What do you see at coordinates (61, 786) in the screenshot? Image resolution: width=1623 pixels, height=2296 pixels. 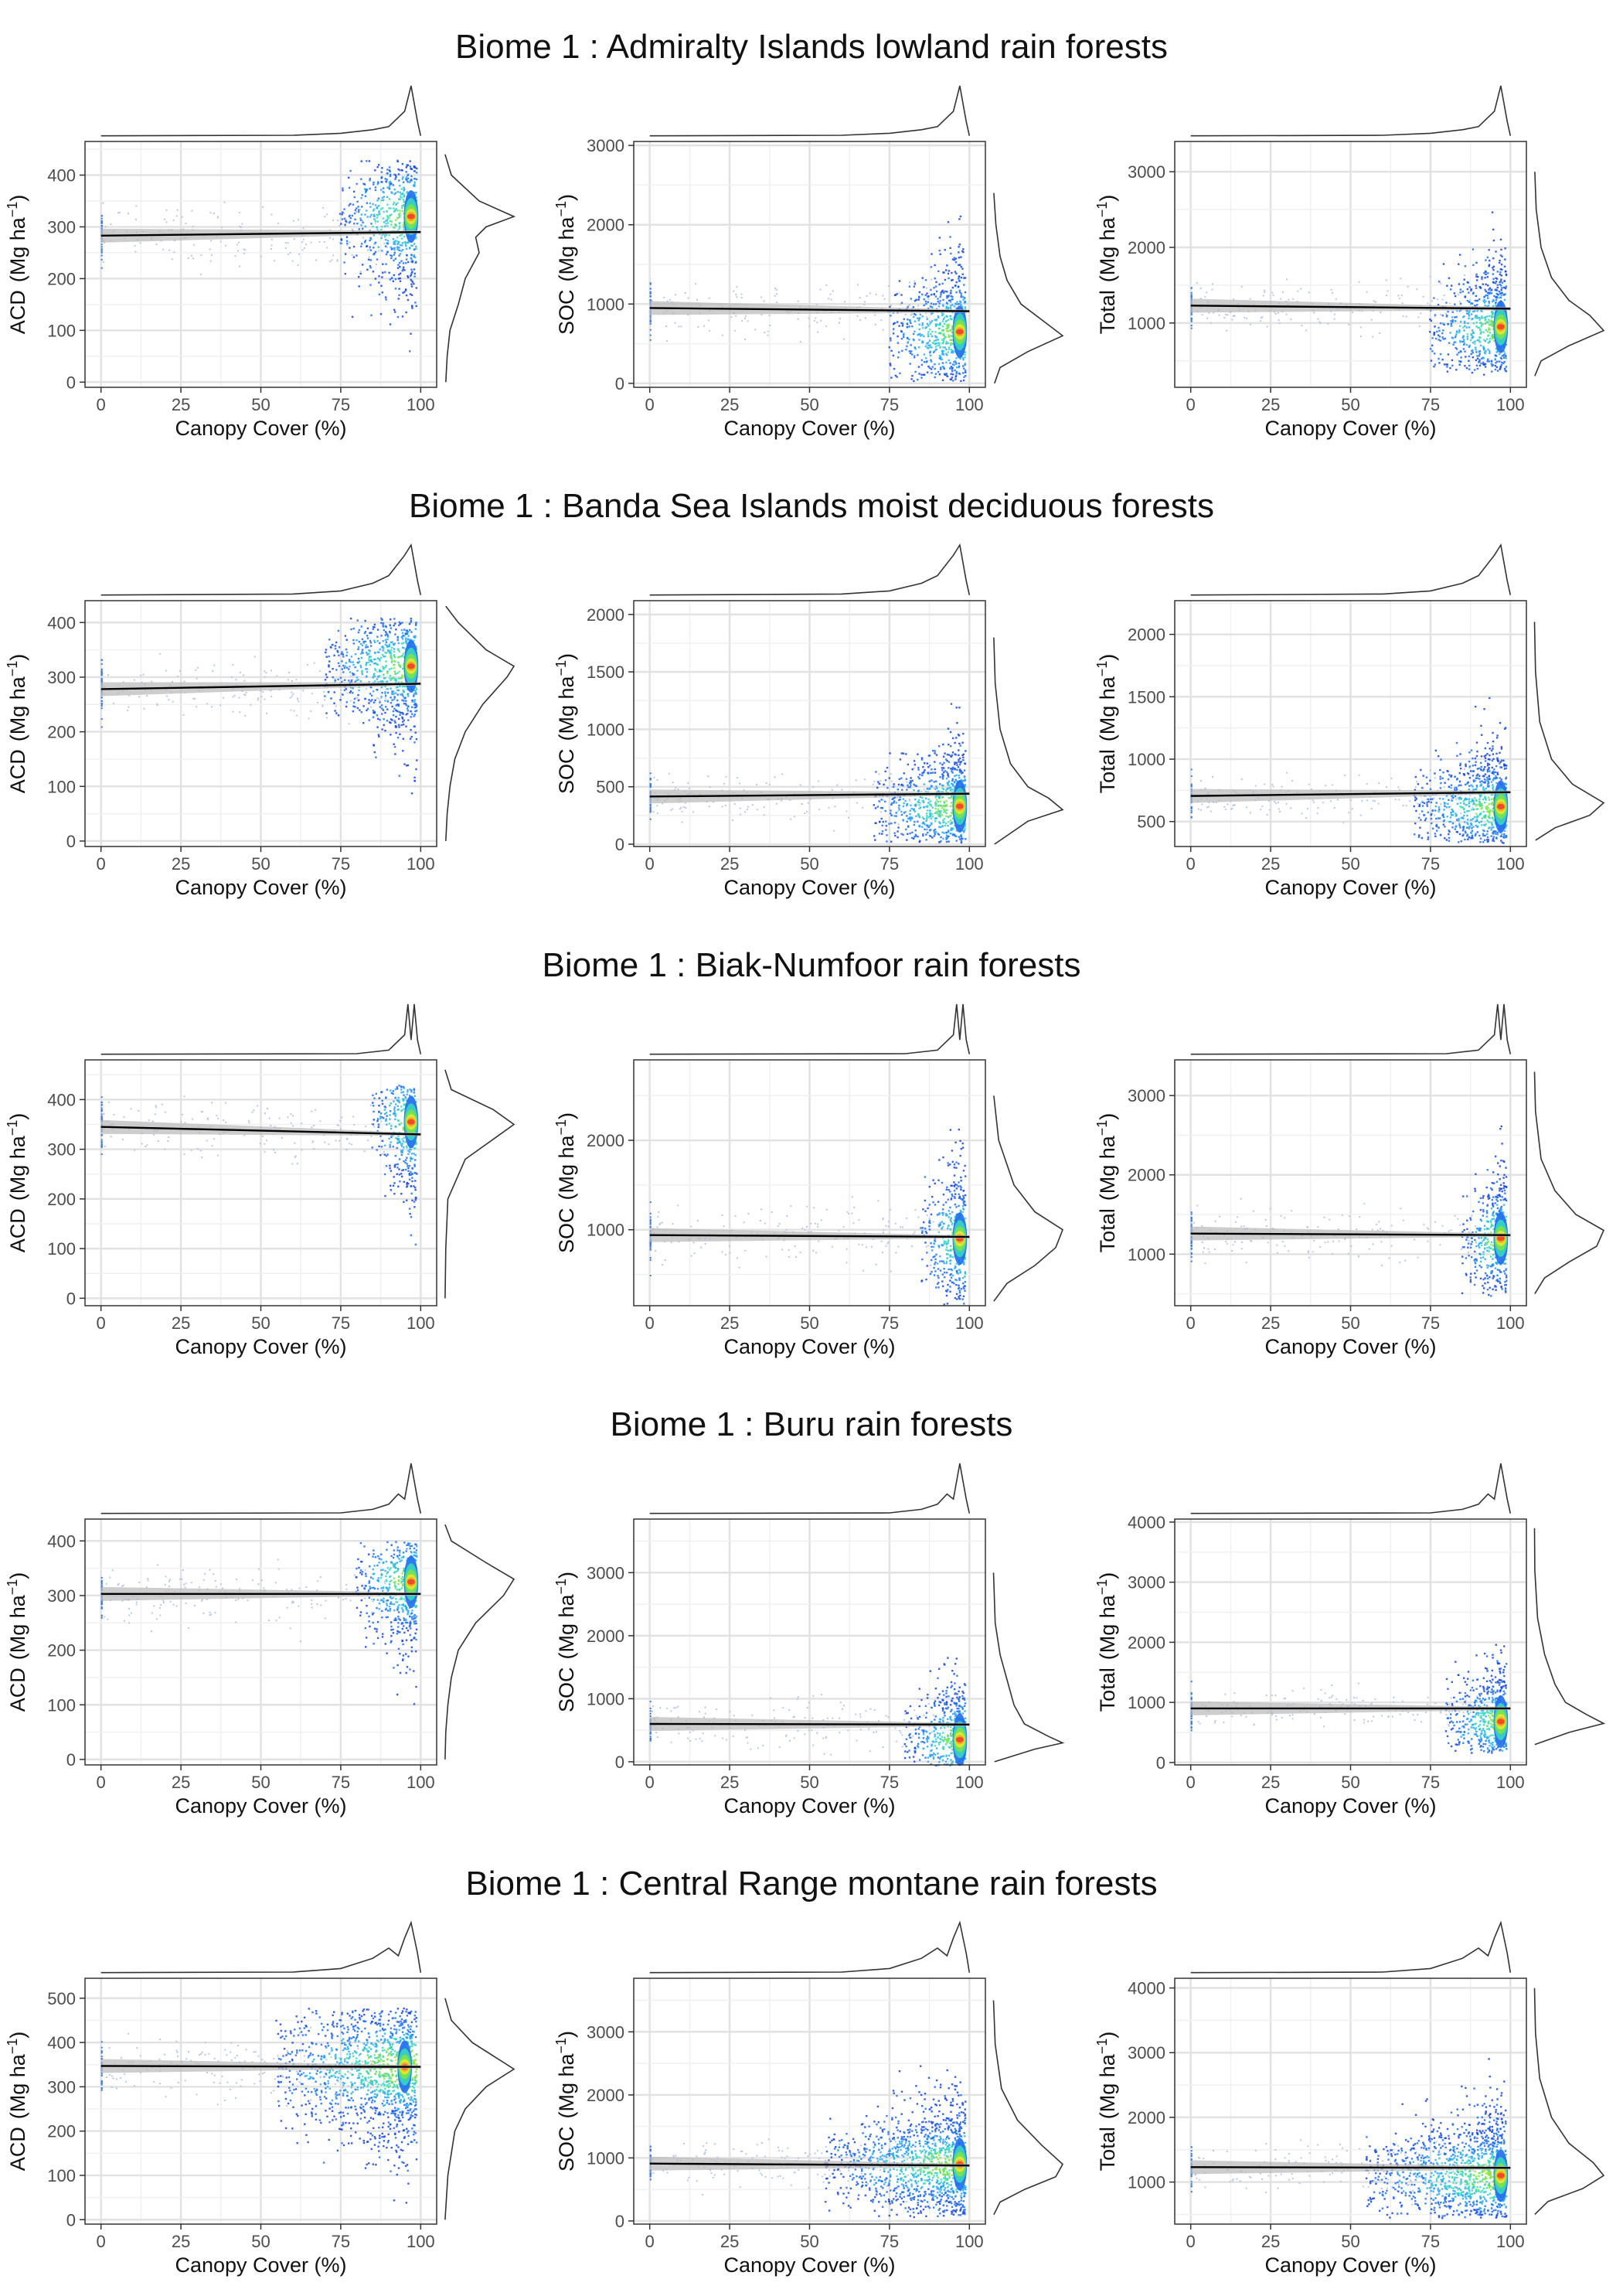 I see `y-tick-label: 100` at bounding box center [61, 786].